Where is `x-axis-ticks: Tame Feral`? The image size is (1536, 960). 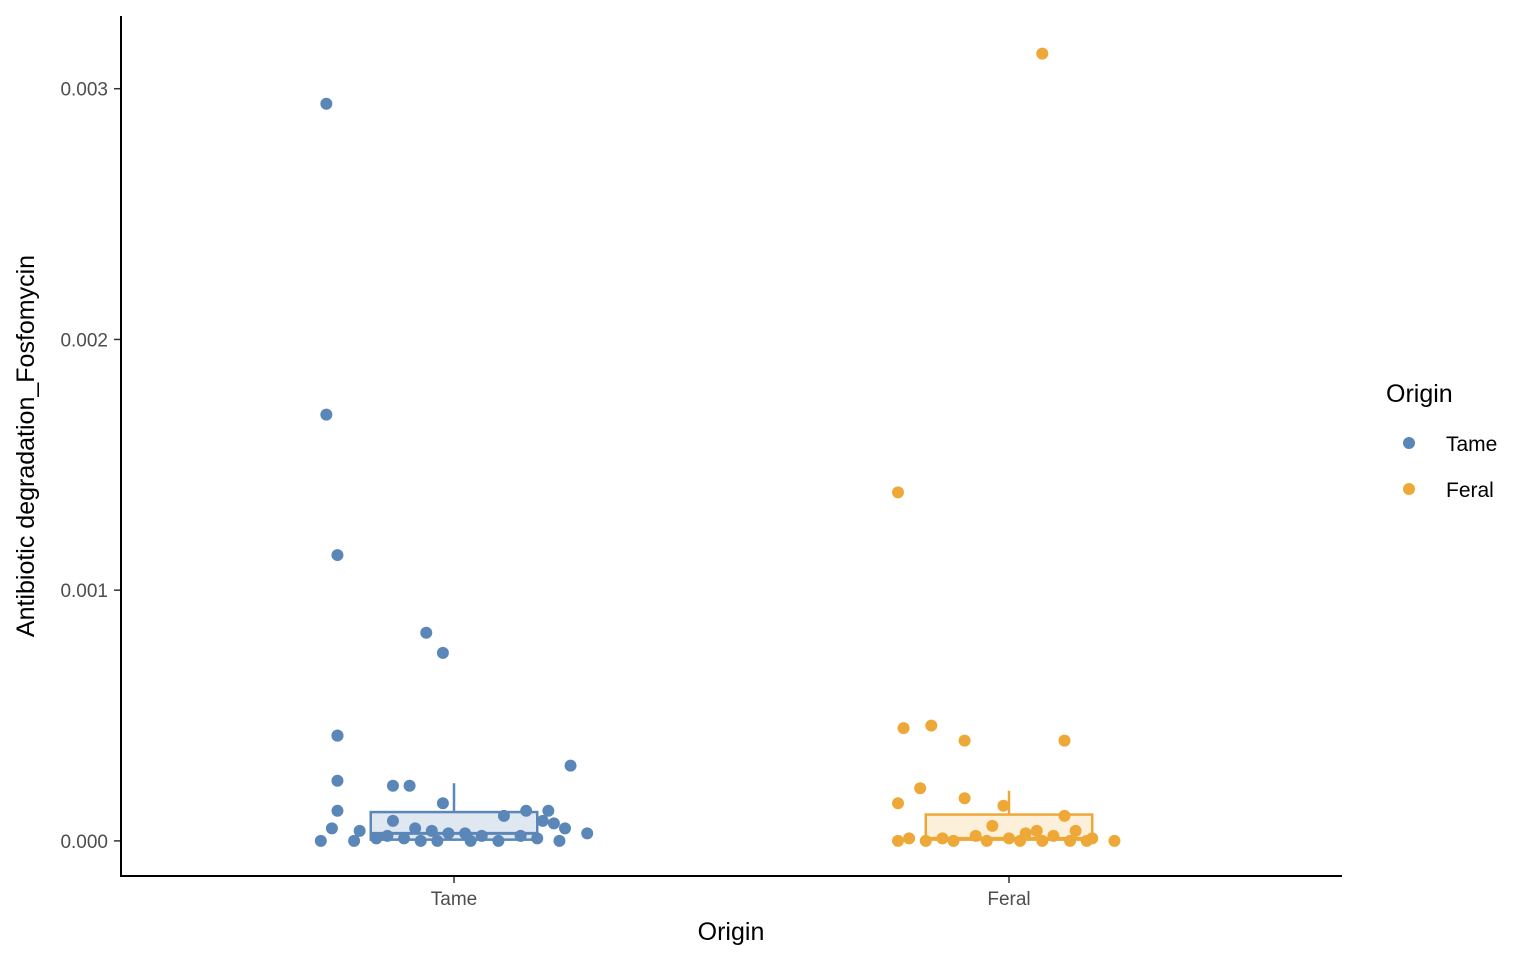 x-axis-ticks: Tame Feral is located at coordinates (731, 893).